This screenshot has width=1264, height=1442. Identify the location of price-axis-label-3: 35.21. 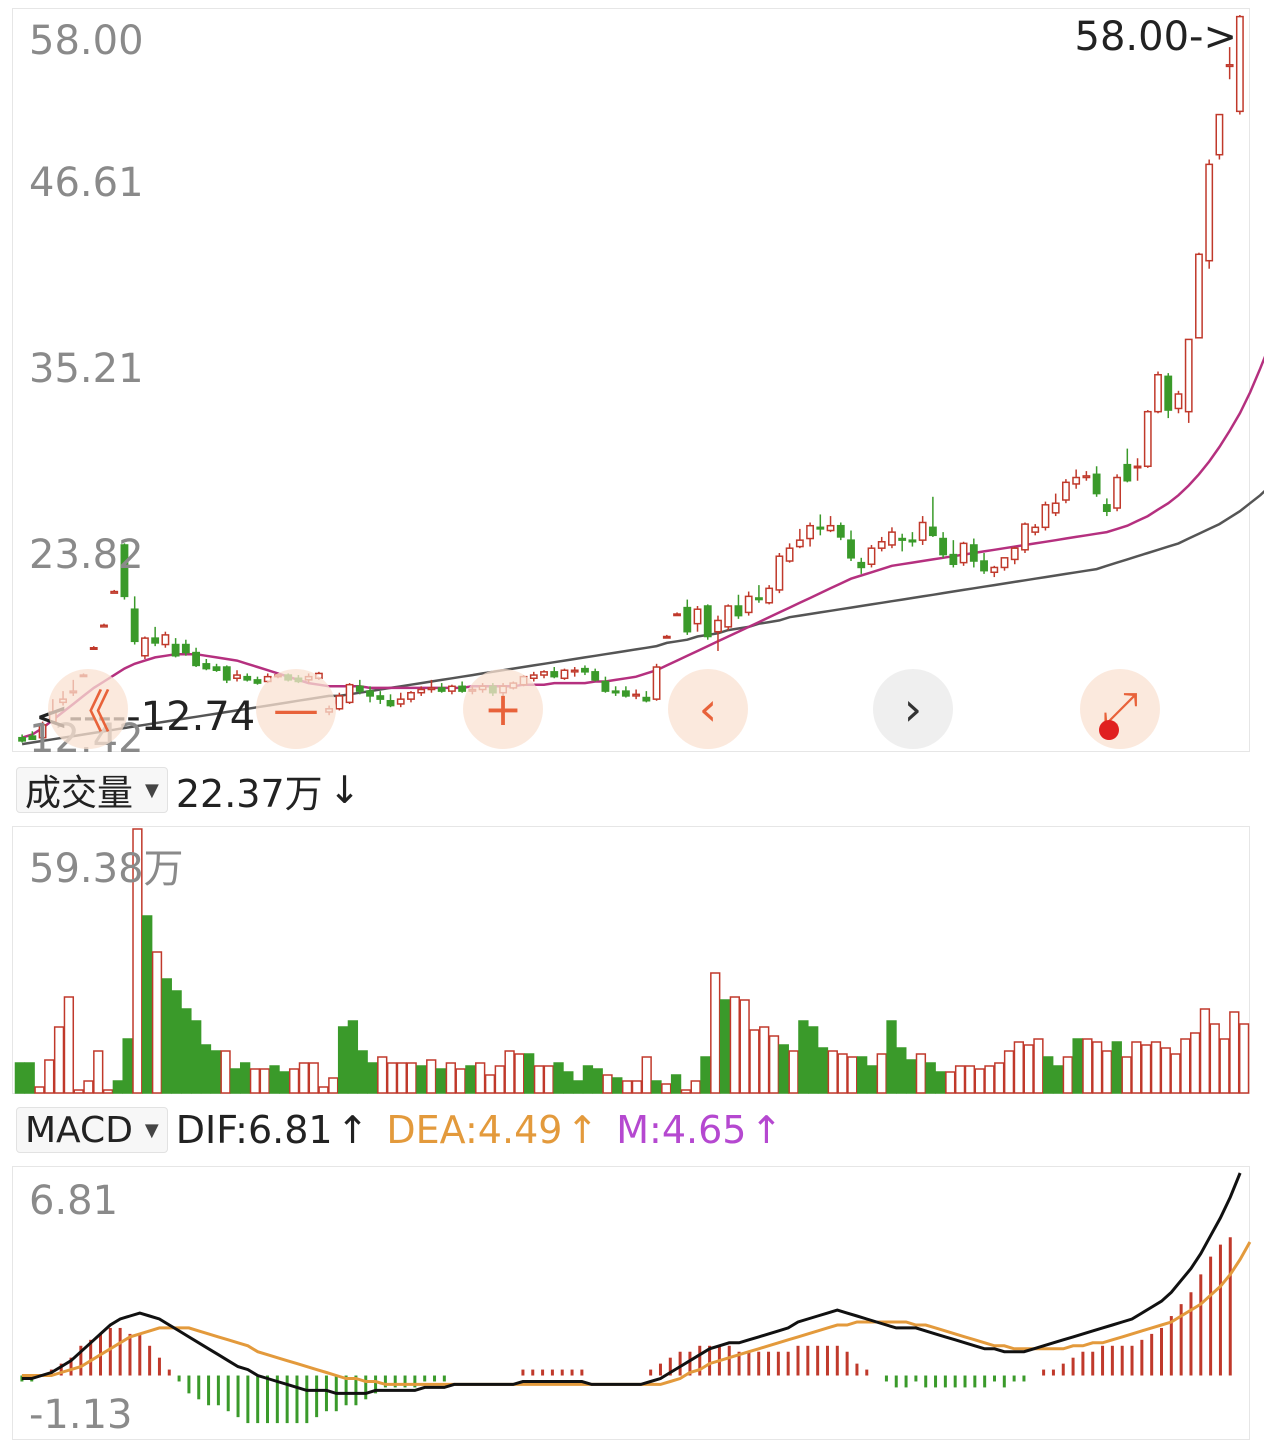
(86, 369).